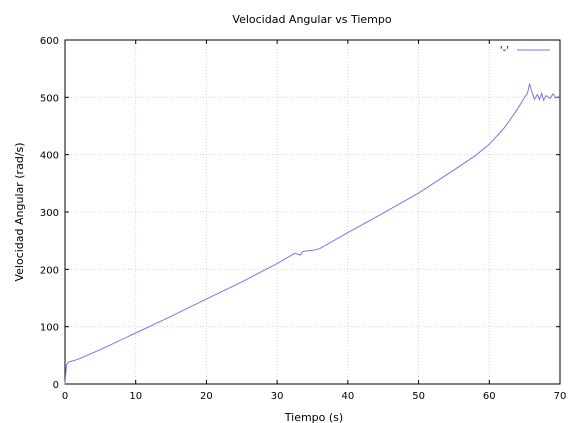  What do you see at coordinates (49, 270) in the screenshot?
I see `y-tick-label: 200` at bounding box center [49, 270].